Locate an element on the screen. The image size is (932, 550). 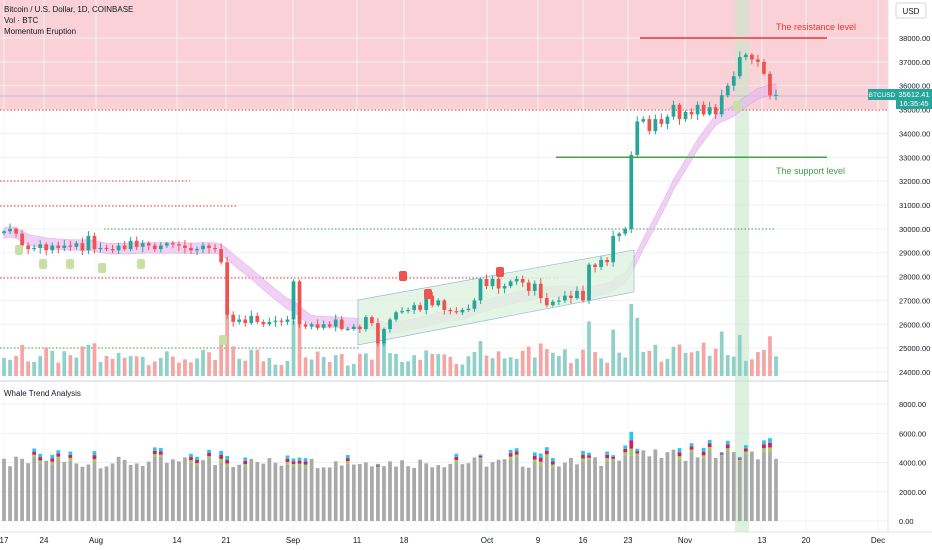
highlight-band is located at coordinates (742, 266).